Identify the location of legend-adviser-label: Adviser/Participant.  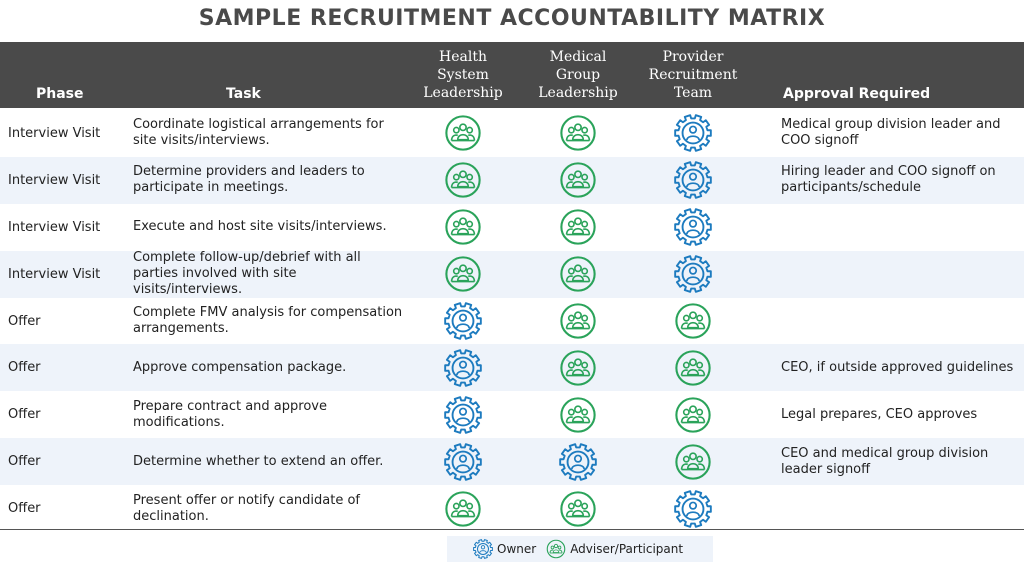
(627, 549).